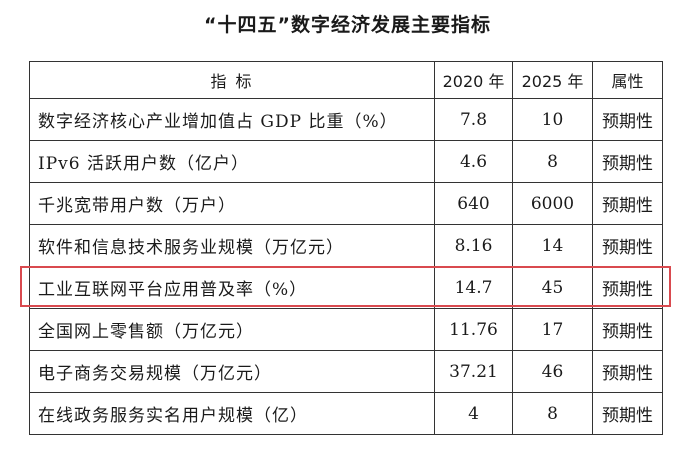  Describe the element at coordinates (232, 413) in the screenshot. I see `indicator-name: 在线政务服务实名用户规模（亿）` at that location.